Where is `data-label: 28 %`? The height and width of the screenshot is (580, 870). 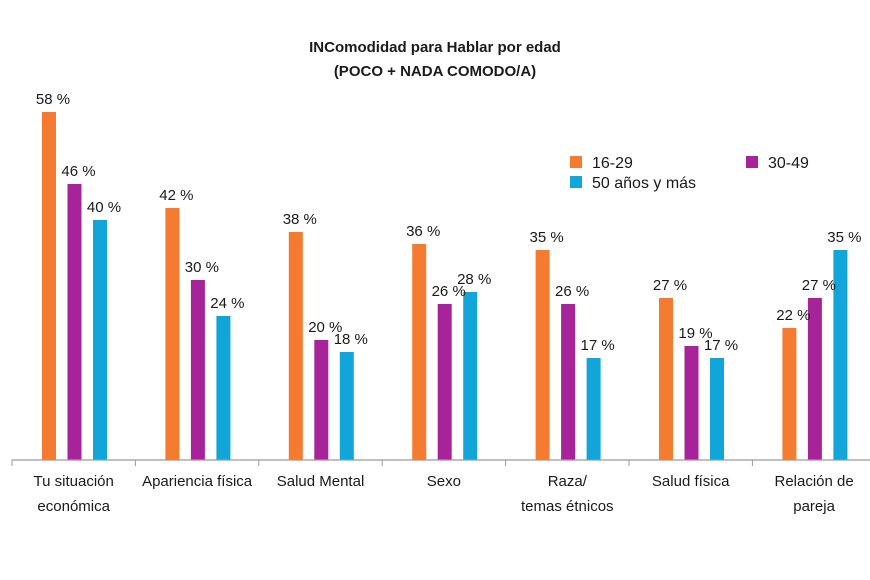
data-label: 28 % is located at coordinates (474, 279).